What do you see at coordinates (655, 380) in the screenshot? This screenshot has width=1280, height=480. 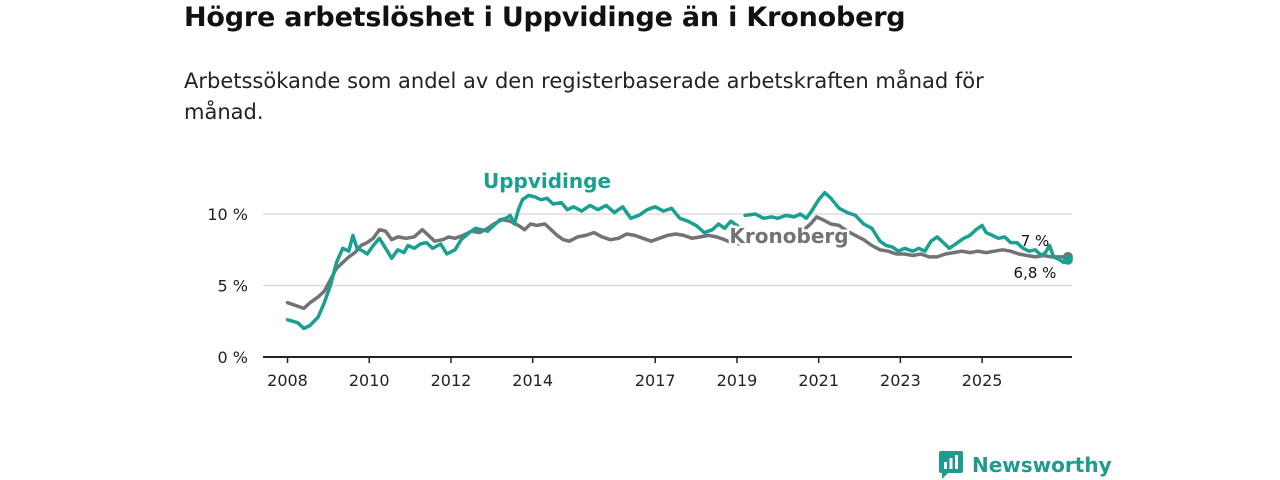 I see `x-tick-label: 2017` at bounding box center [655, 380].